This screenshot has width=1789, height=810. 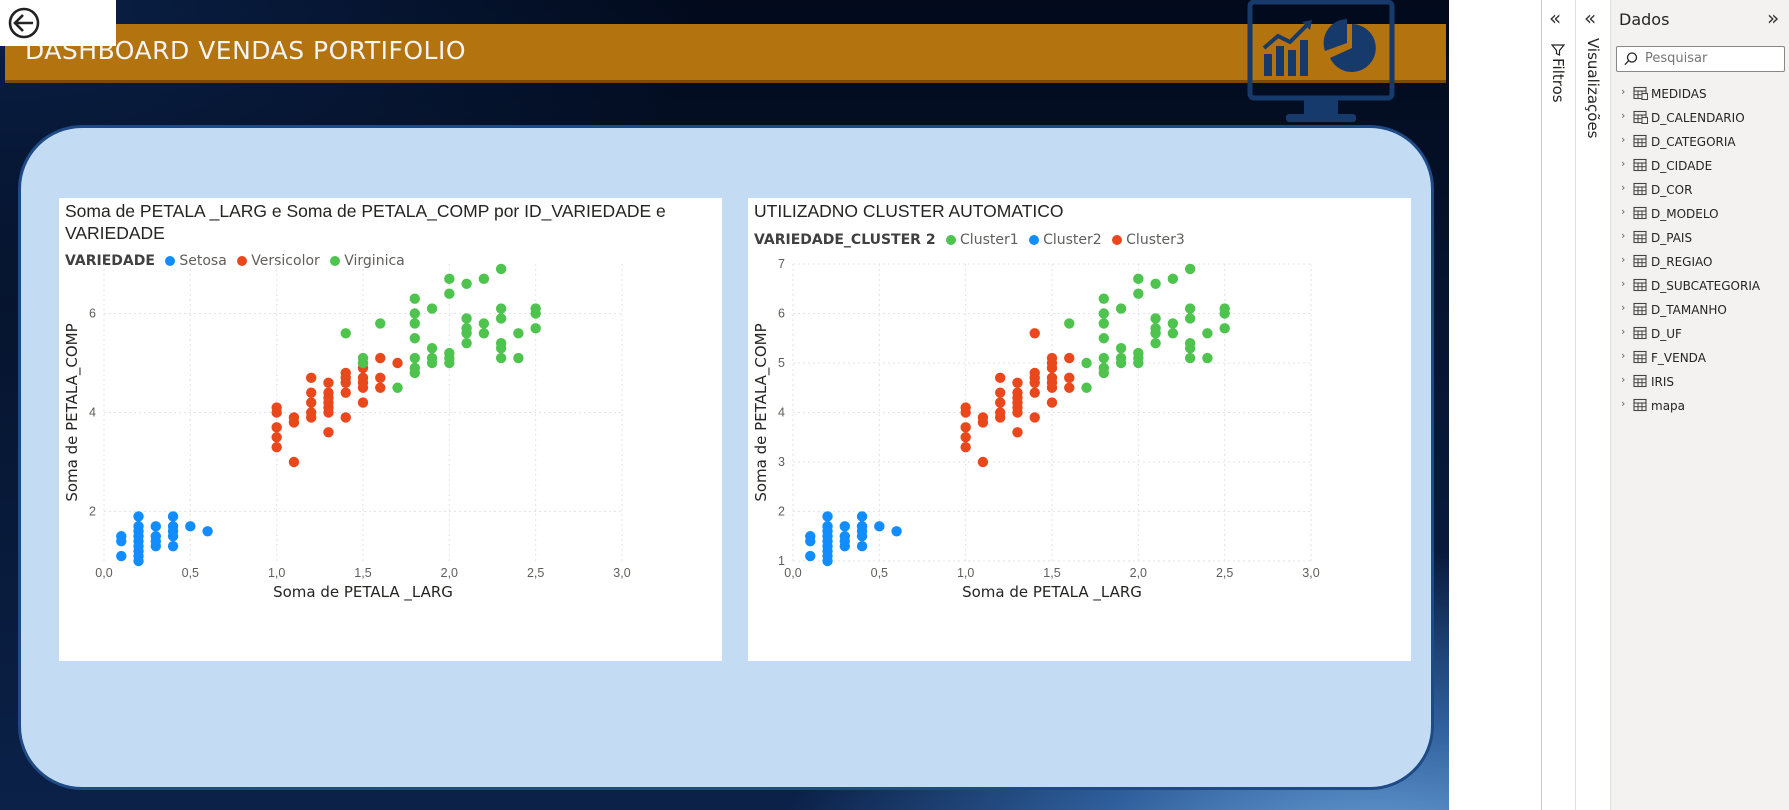 I want to click on x-tick-label: 2,0, so click(x=1138, y=573).